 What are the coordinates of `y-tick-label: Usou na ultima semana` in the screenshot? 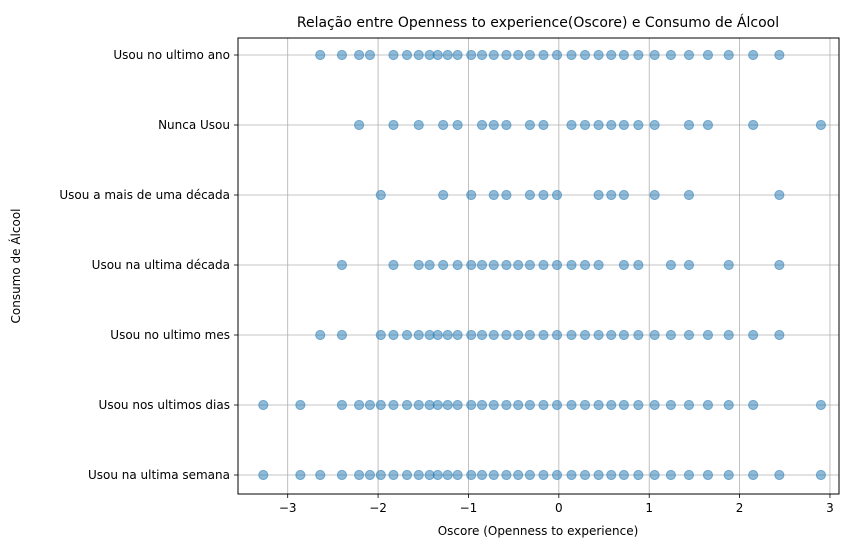 It's located at (159, 475).